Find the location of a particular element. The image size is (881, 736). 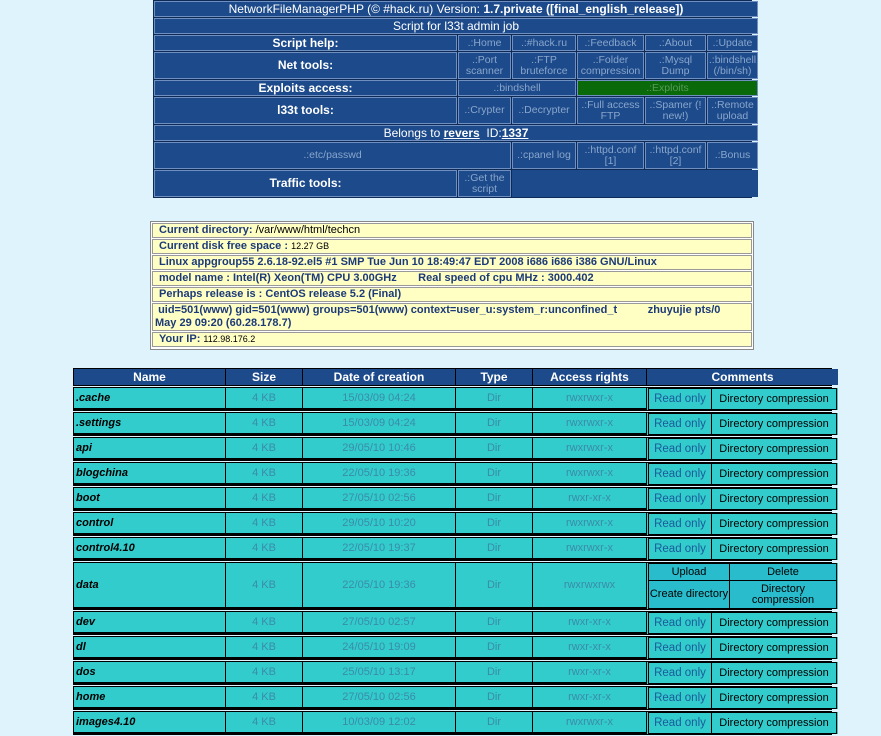

disk-free: Current disk free space : 12.27 GB is located at coordinates (452, 246).